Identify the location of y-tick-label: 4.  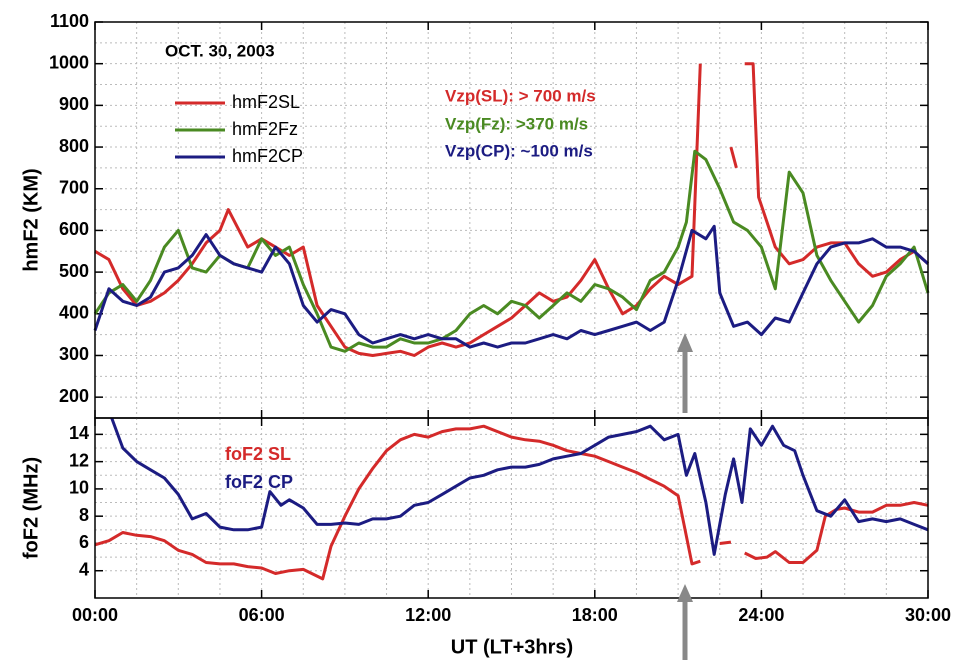
(84, 569).